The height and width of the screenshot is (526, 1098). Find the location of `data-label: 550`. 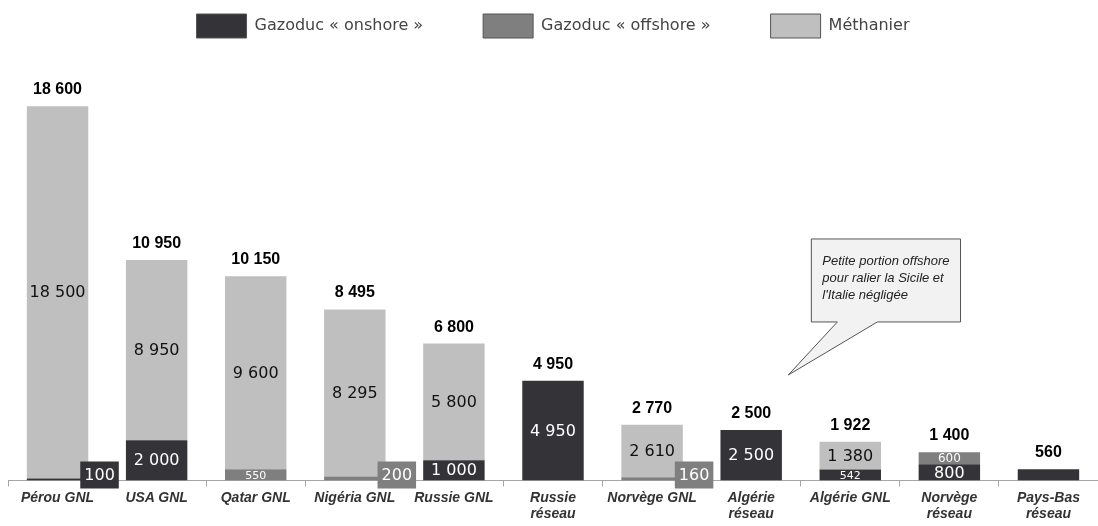

data-label: 550 is located at coordinates (256, 475).